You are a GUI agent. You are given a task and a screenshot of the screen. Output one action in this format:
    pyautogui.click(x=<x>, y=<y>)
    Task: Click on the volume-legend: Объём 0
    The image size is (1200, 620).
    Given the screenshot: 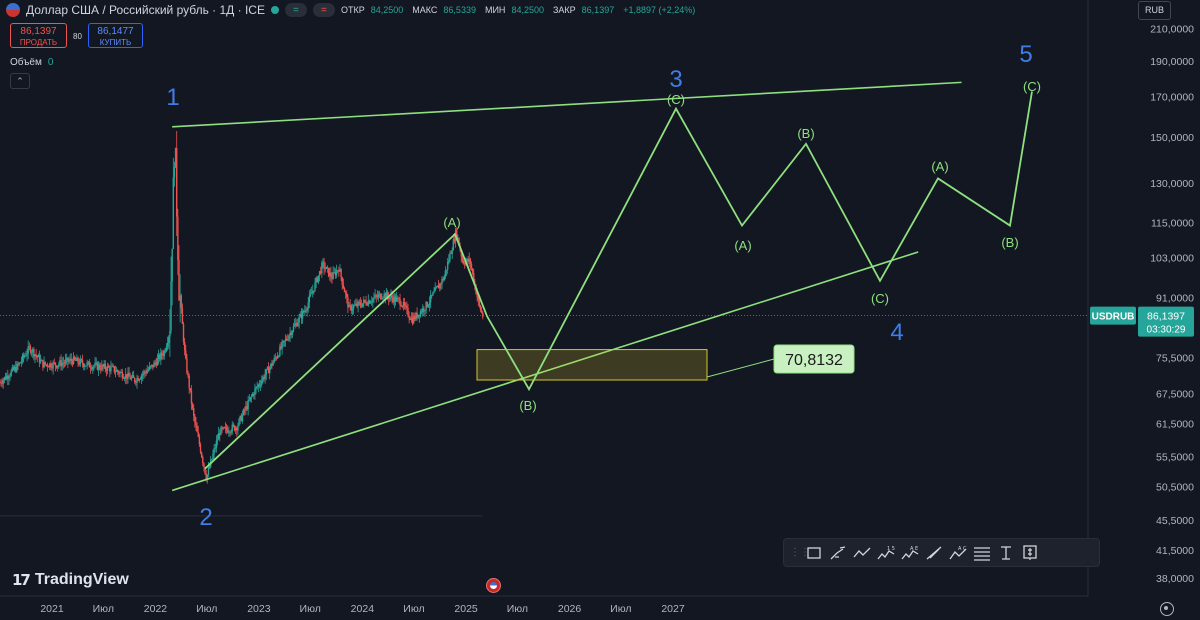 What is the action you would take?
    pyautogui.click(x=31, y=62)
    